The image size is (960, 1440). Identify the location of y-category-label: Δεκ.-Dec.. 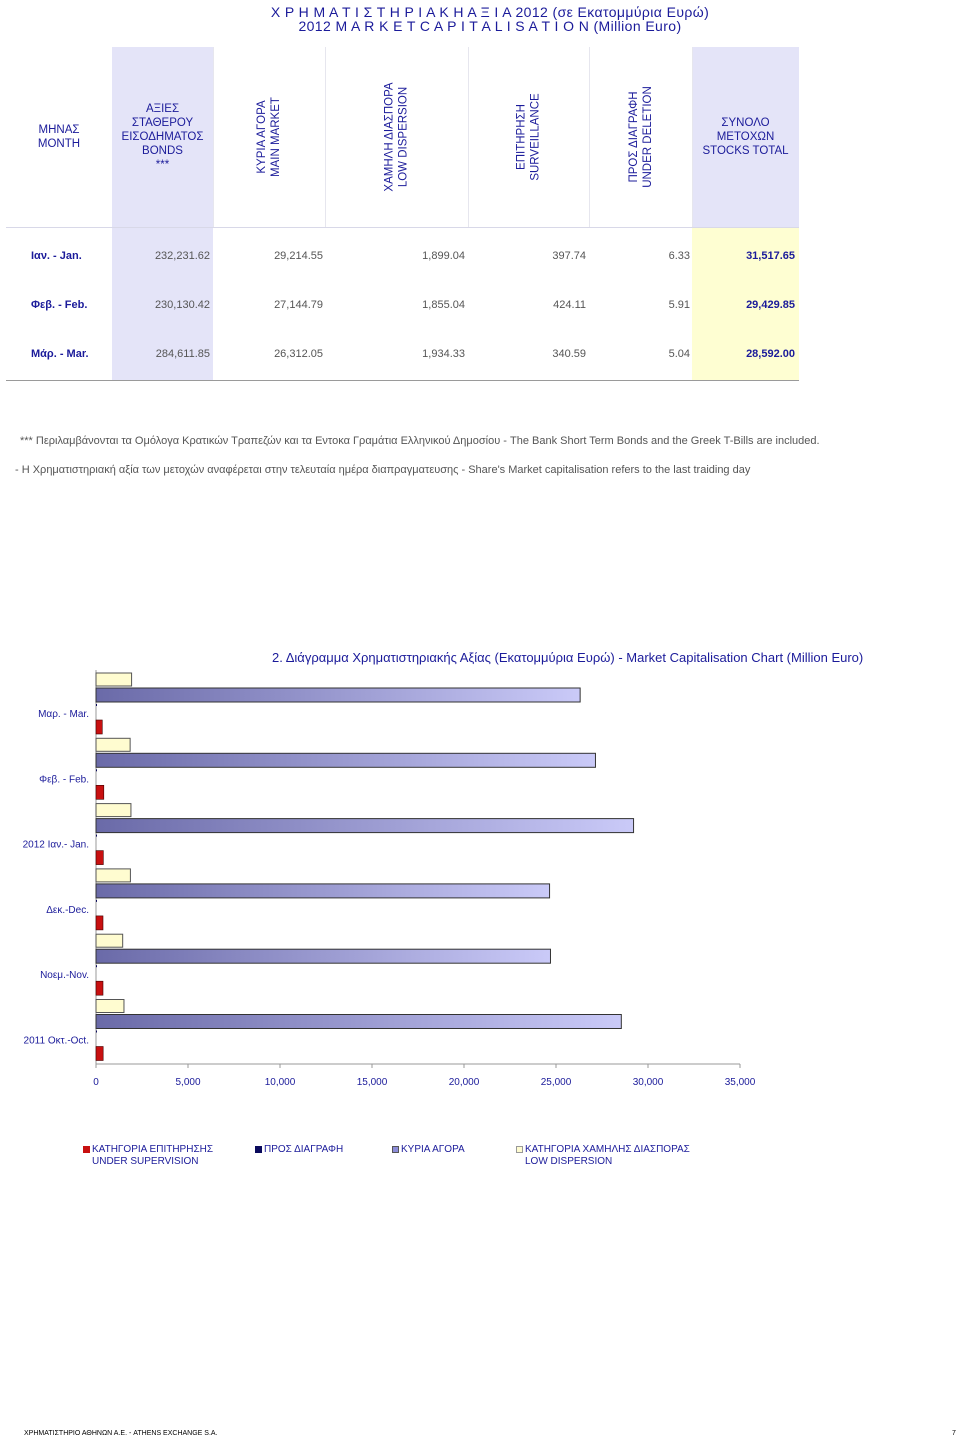
(67, 910).